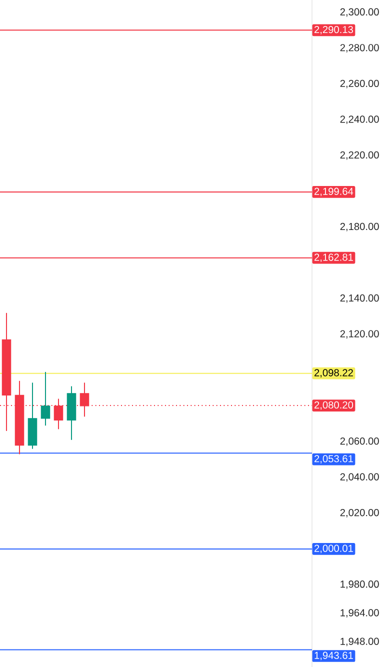 The image size is (386, 667). I want to click on y-tick-label: 2,180.00, so click(359, 227).